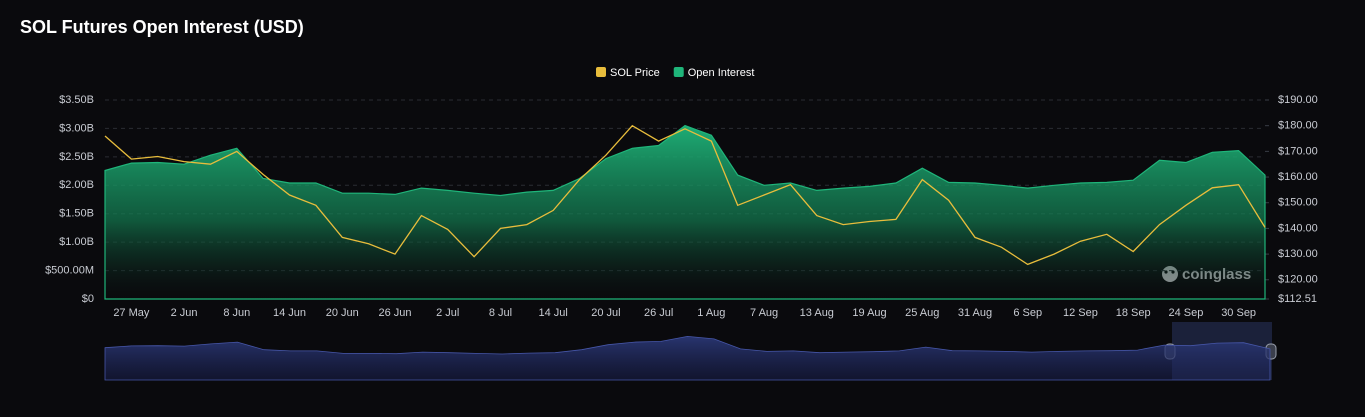 This screenshot has width=1365, height=417. Describe the element at coordinates (1297, 299) in the screenshot. I see `y2-tick-label: $112.51` at that location.